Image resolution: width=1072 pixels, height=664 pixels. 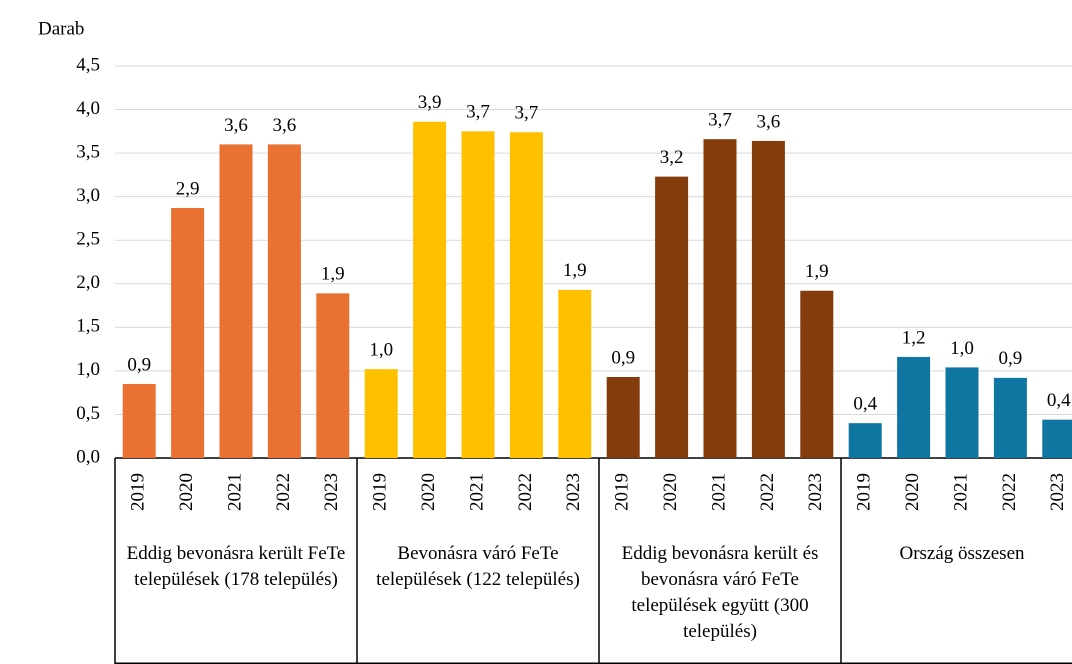 I want to click on y-tick-label: 2,0, so click(x=88, y=282).